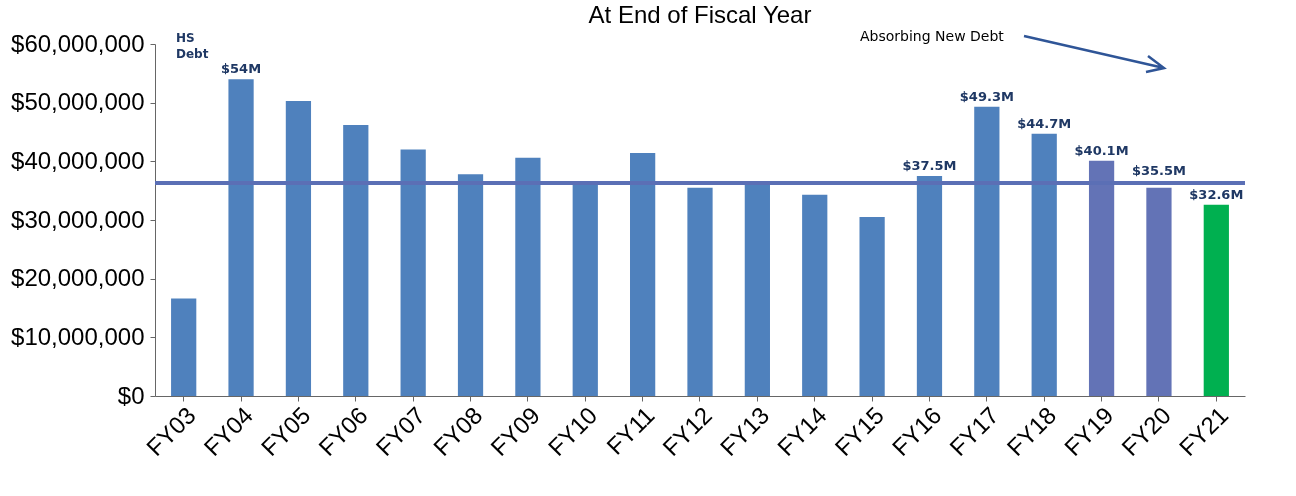  I want to click on data-label: $49.3M, so click(986, 96).